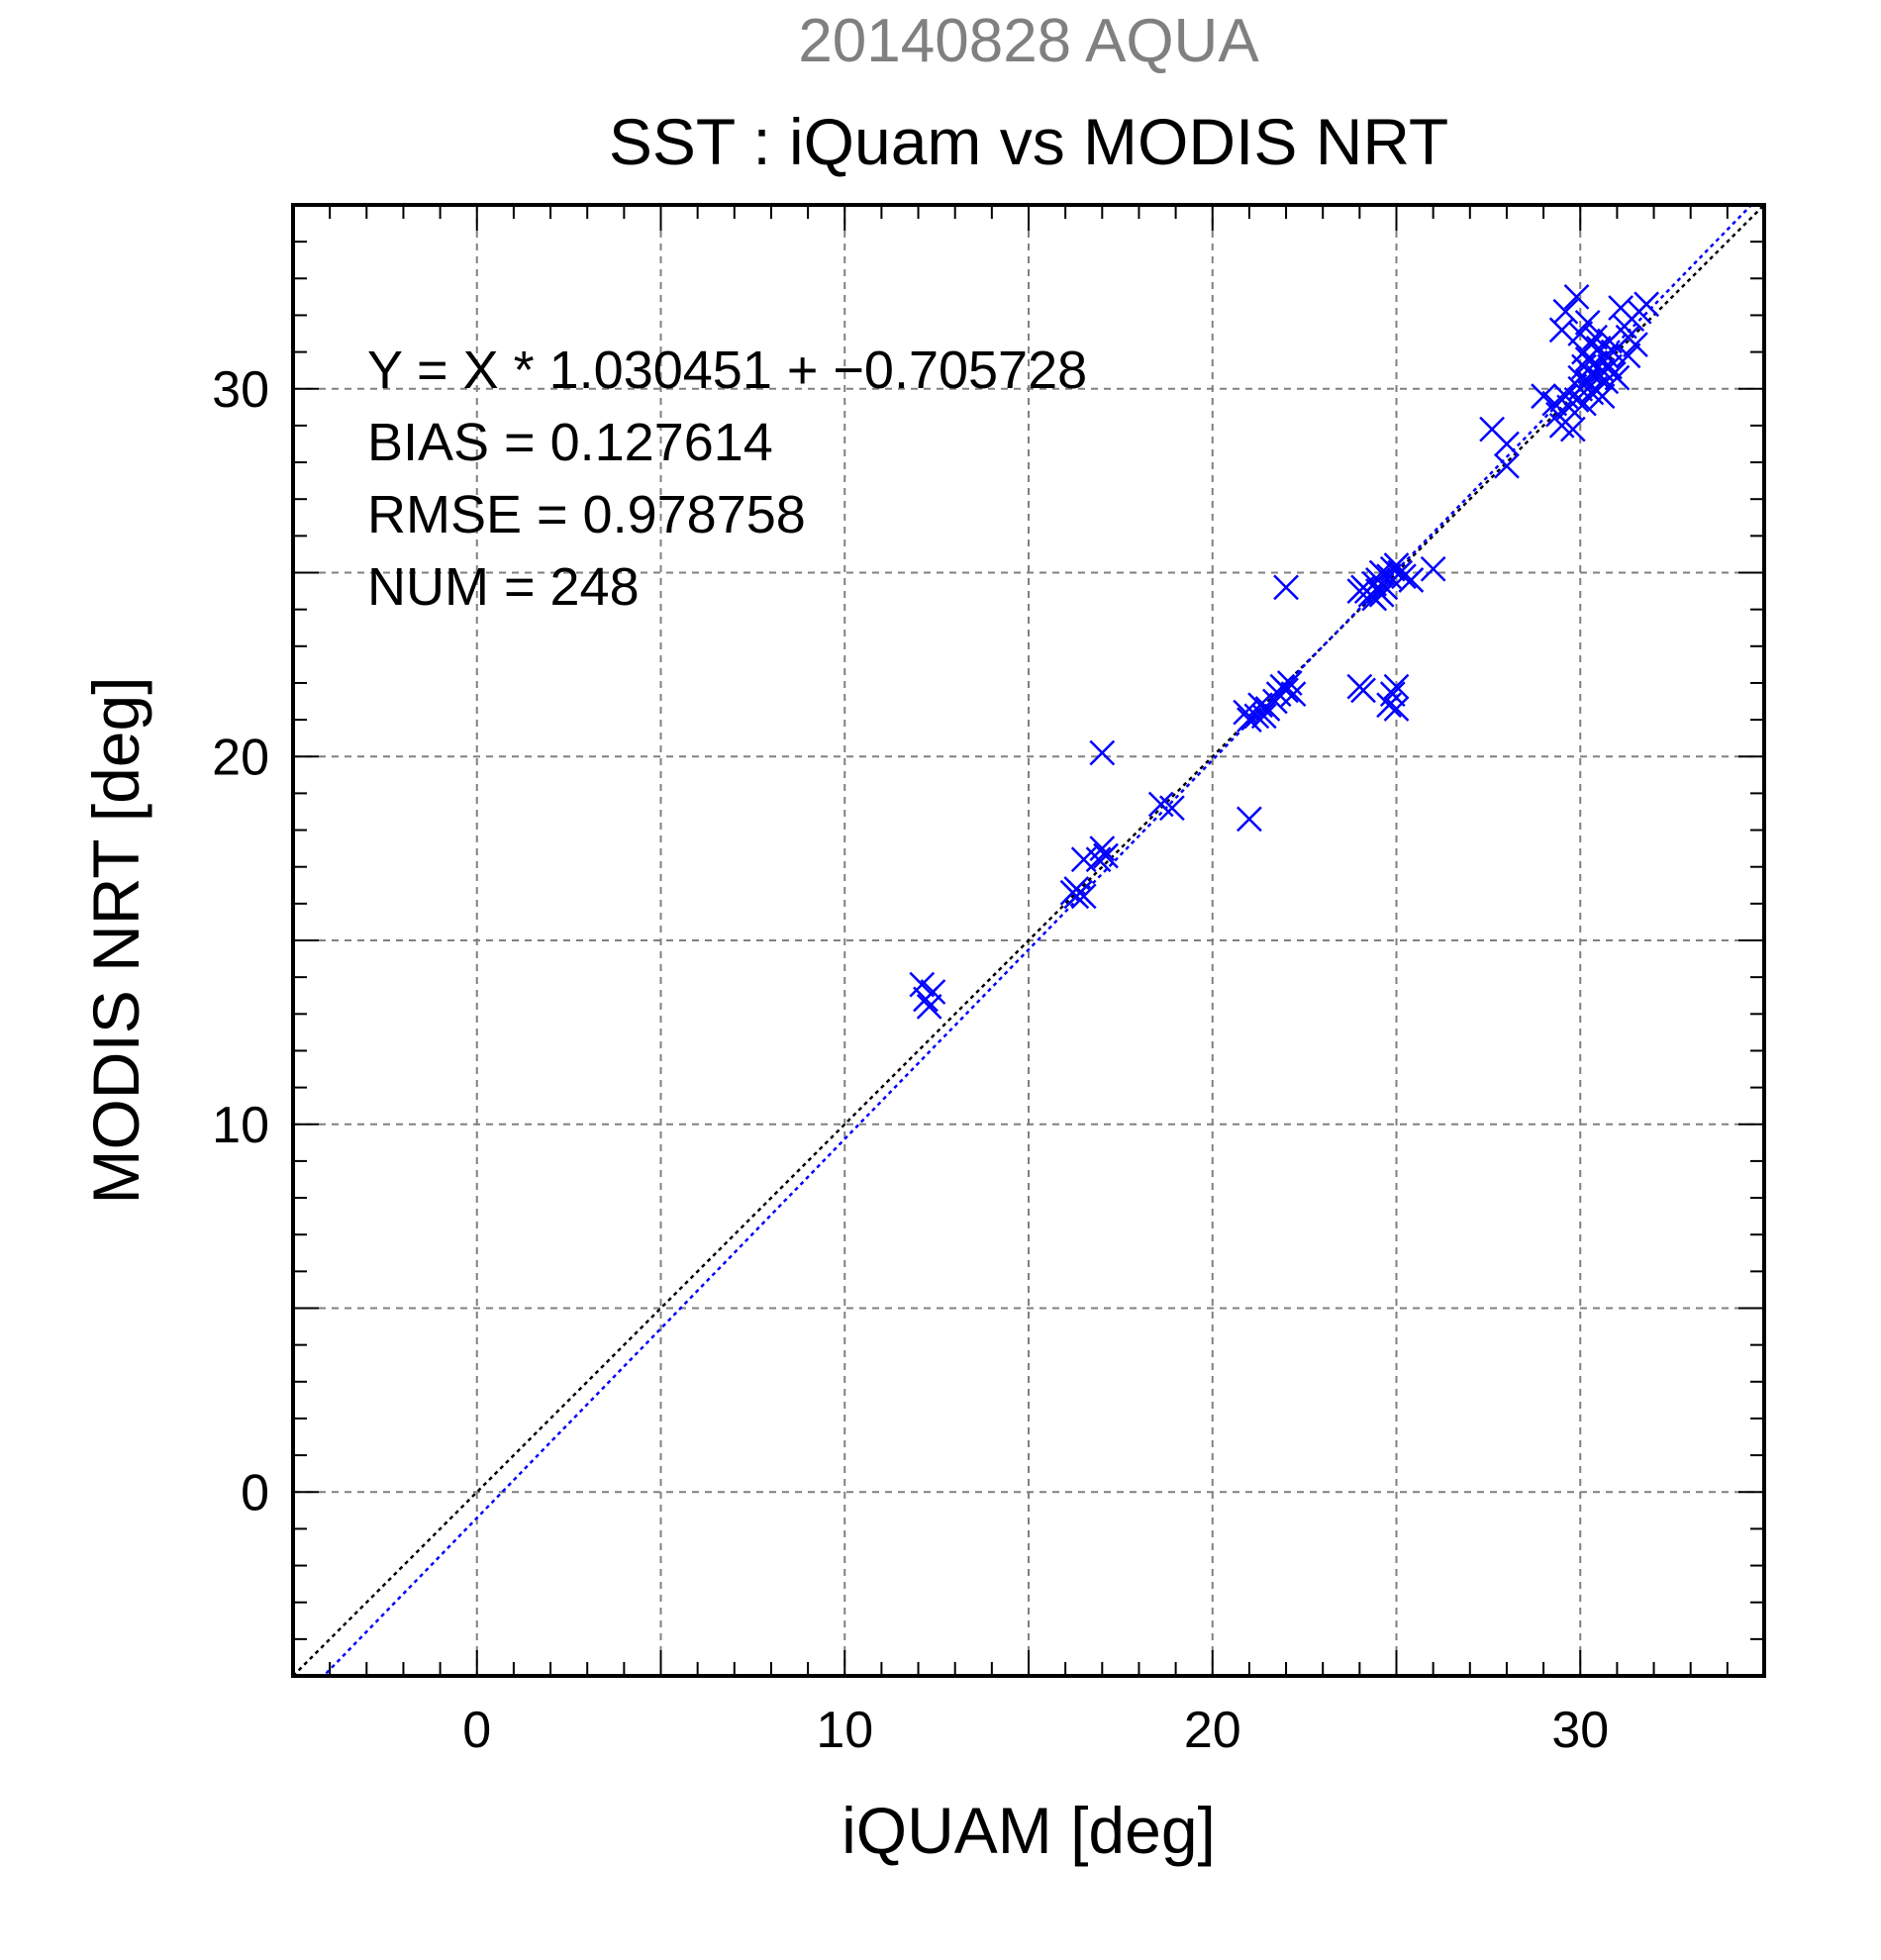 The height and width of the screenshot is (1960, 1881). Describe the element at coordinates (1580, 1730) in the screenshot. I see `x-tick-label: 30` at that location.